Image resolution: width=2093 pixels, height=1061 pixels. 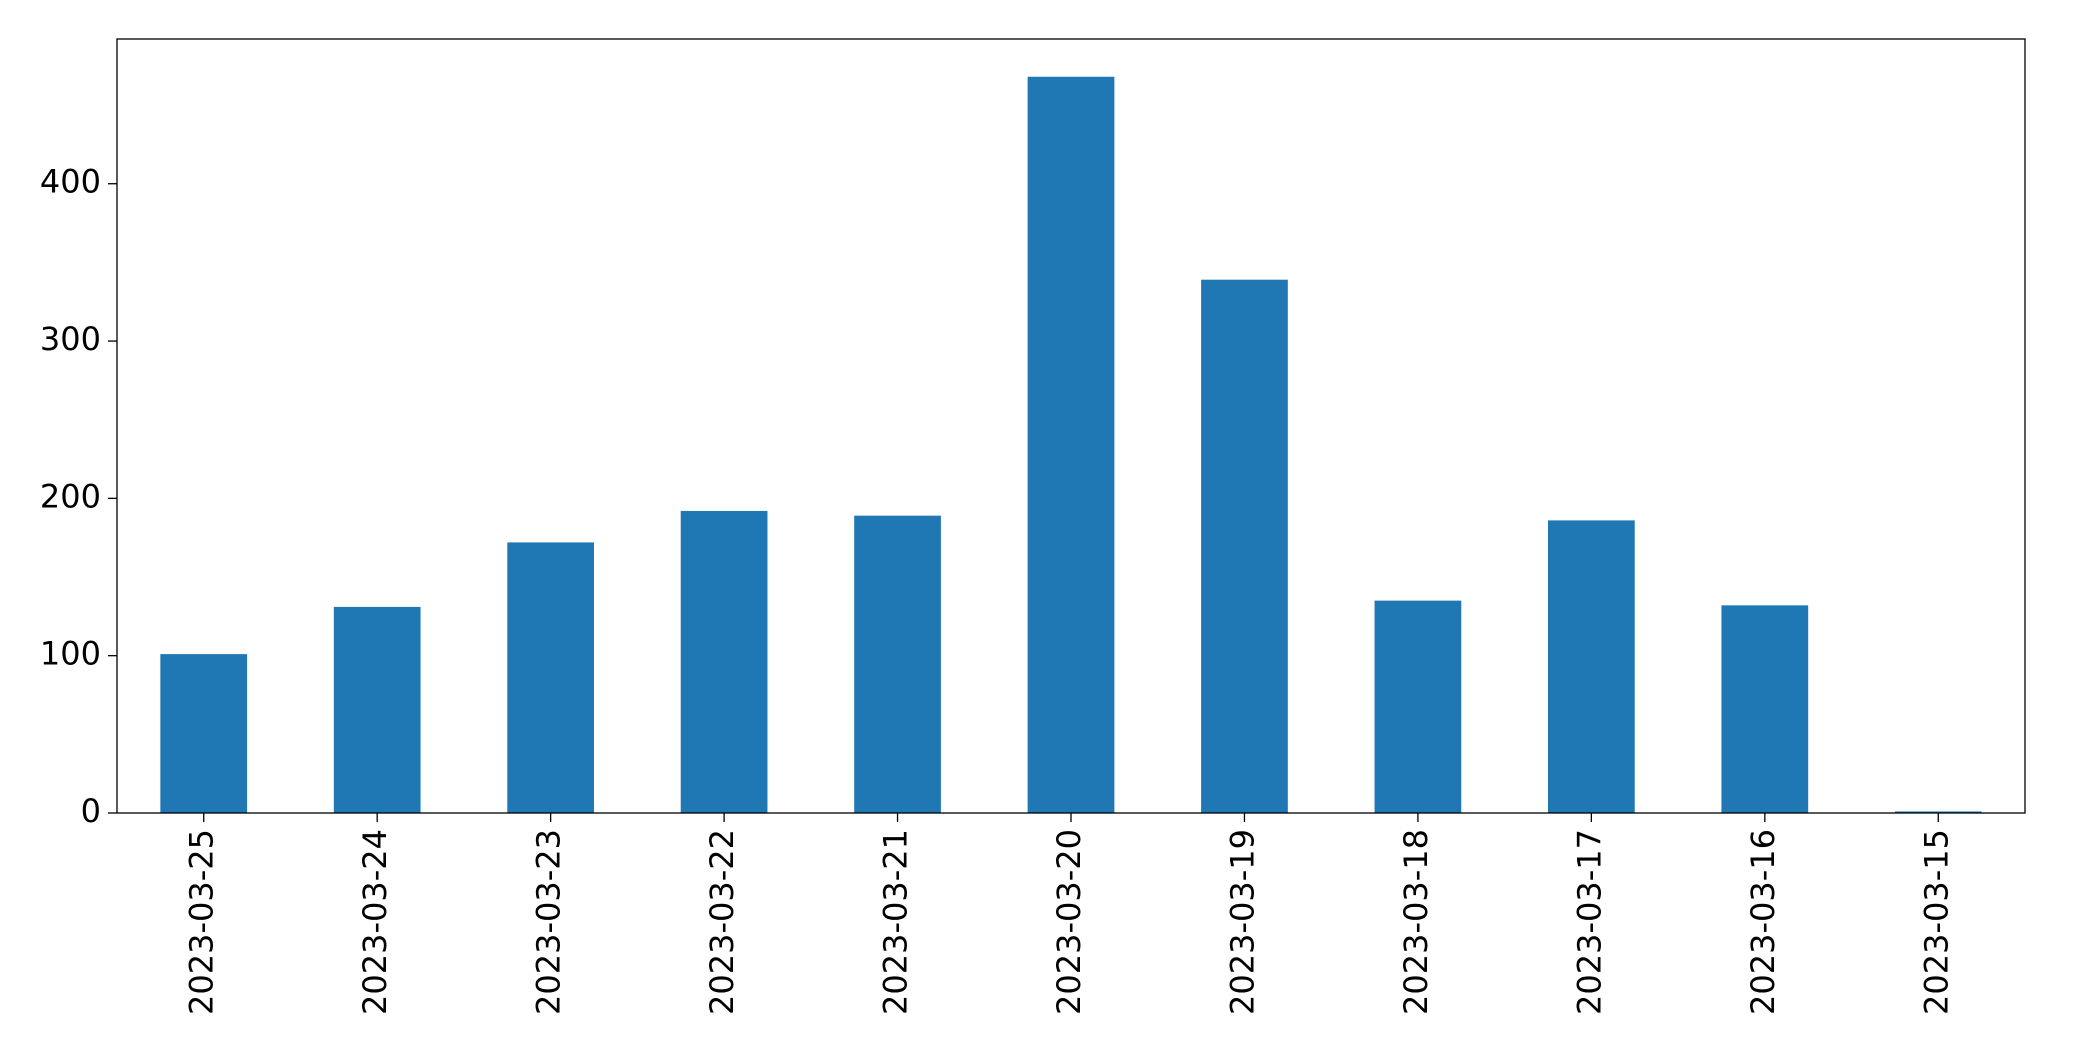 What do you see at coordinates (1416, 922) in the screenshot?
I see `x-tick-label: 2023-03-18` at bounding box center [1416, 922].